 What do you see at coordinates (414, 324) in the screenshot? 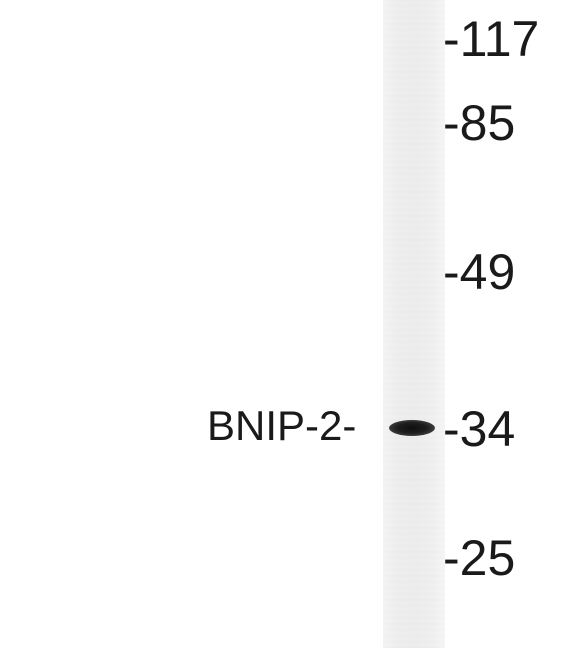
I see `blot-lane` at bounding box center [414, 324].